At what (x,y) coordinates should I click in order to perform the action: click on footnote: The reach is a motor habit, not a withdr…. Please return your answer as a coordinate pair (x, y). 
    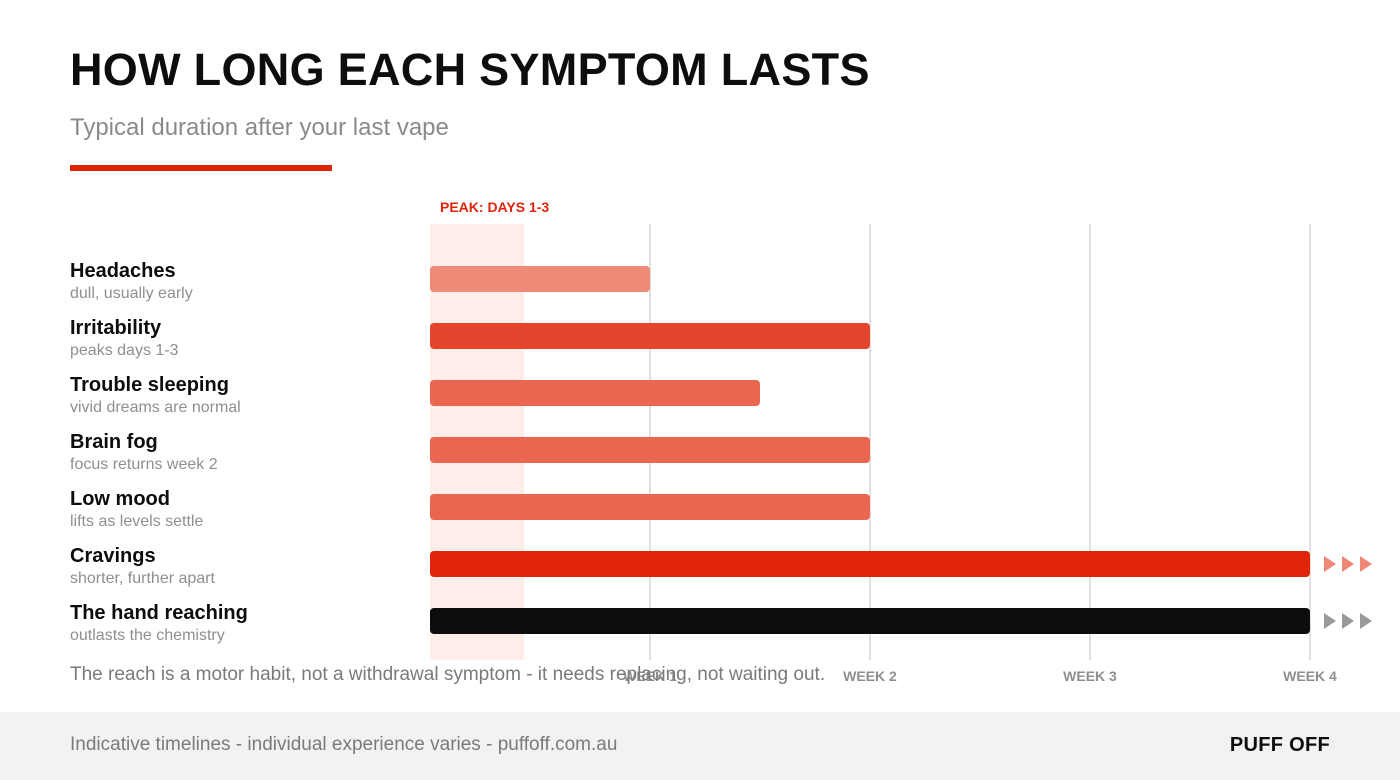
    Looking at the image, I should click on (448, 674).